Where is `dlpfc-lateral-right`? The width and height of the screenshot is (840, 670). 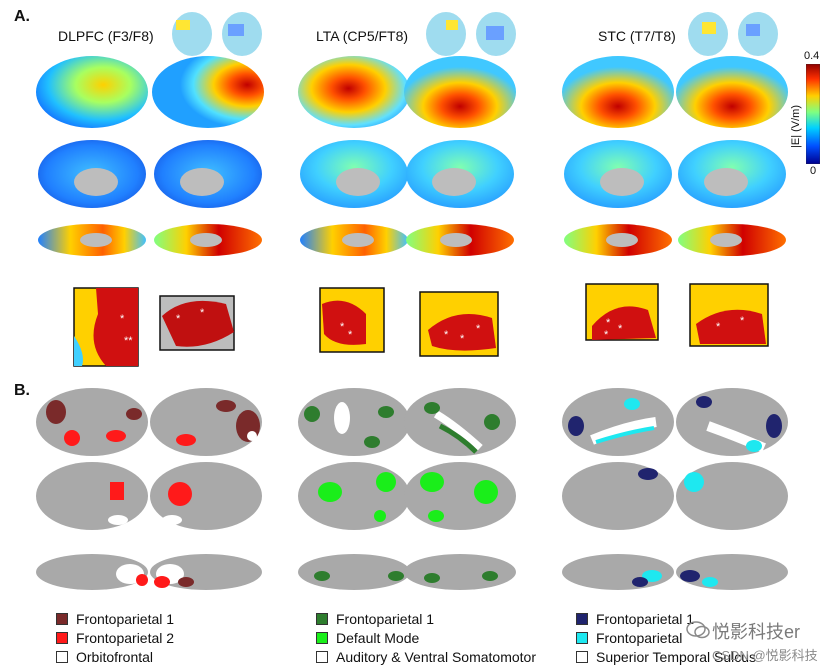 dlpfc-lateral-right is located at coordinates (208, 92).